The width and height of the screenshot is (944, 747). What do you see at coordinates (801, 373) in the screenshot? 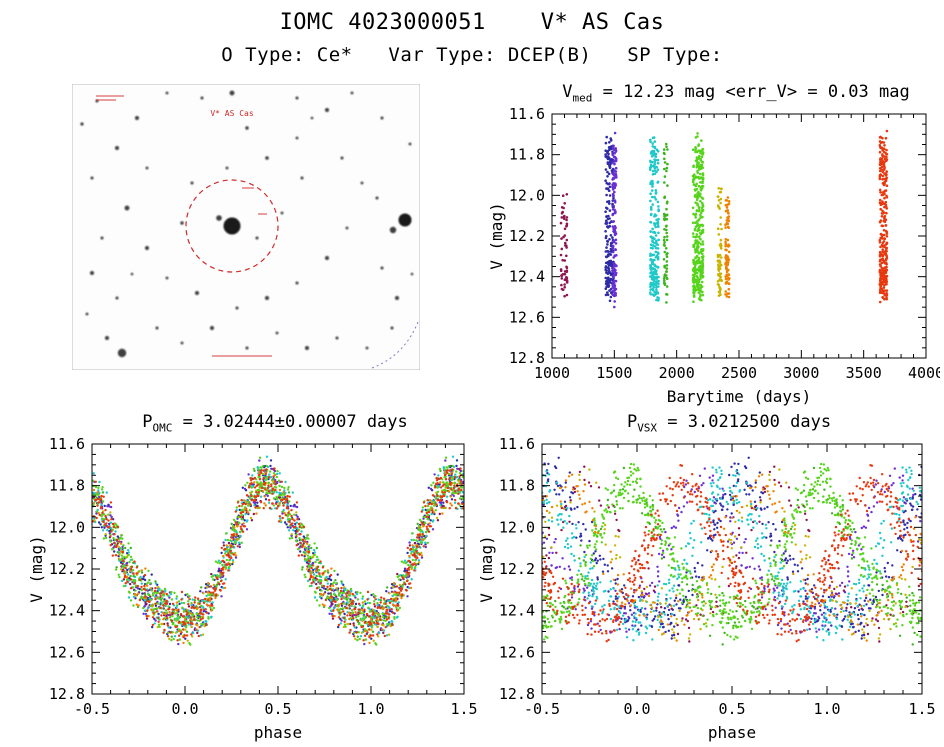
I see `svg-text: 3000` at bounding box center [801, 373].